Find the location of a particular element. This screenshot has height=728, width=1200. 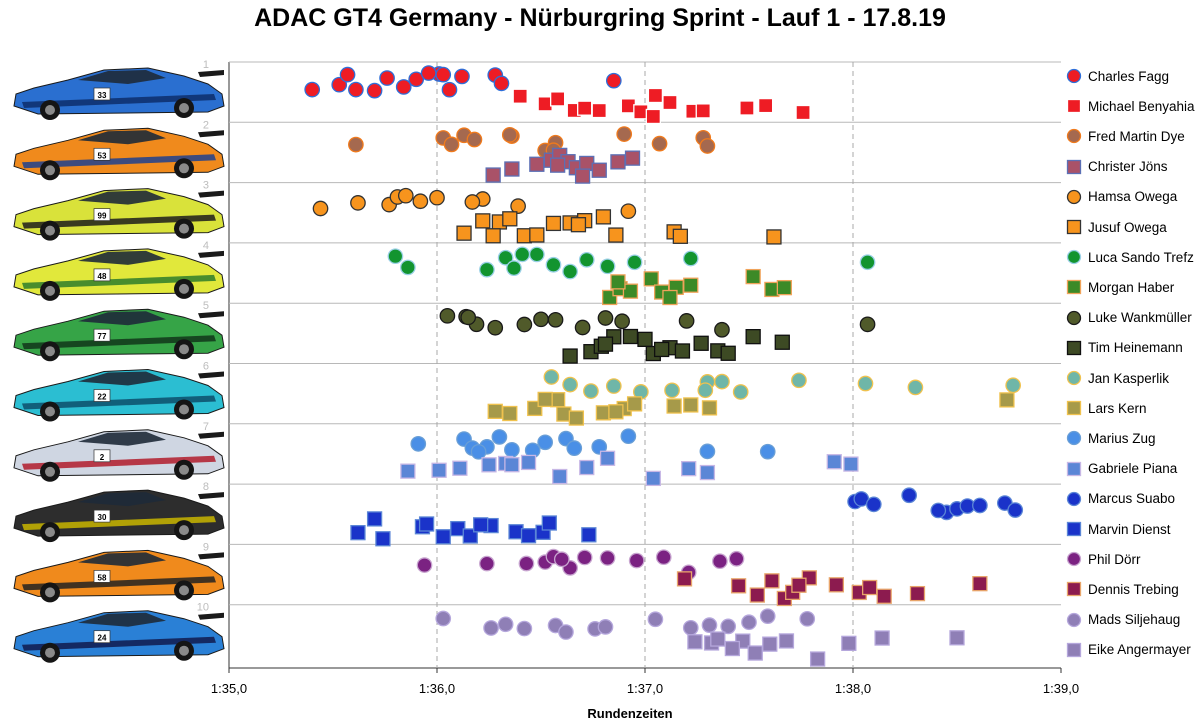

series-christer-j-ns is located at coordinates (563, 165).